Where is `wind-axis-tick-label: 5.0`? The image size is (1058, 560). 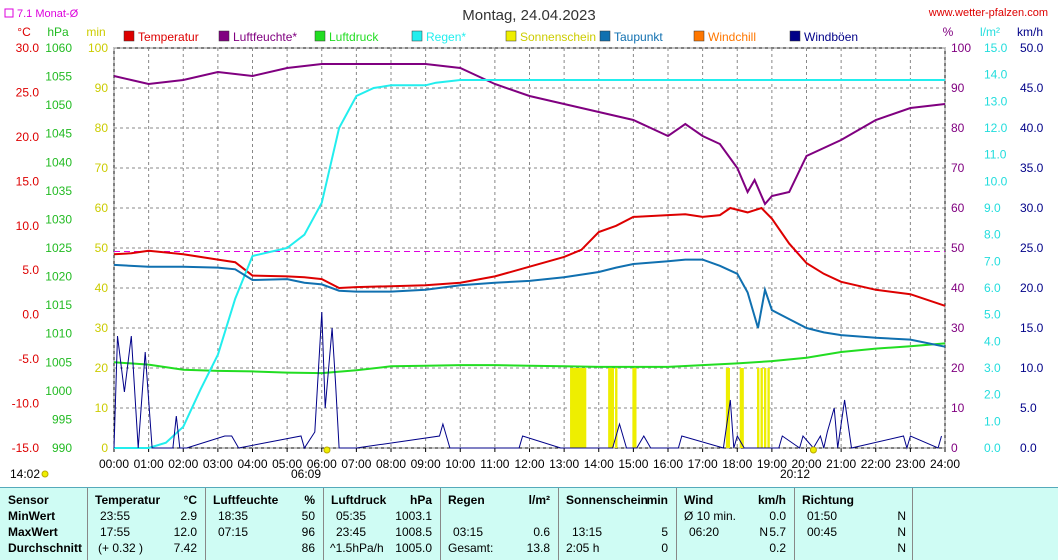 wind-axis-tick-label: 5.0 is located at coordinates (1028, 408).